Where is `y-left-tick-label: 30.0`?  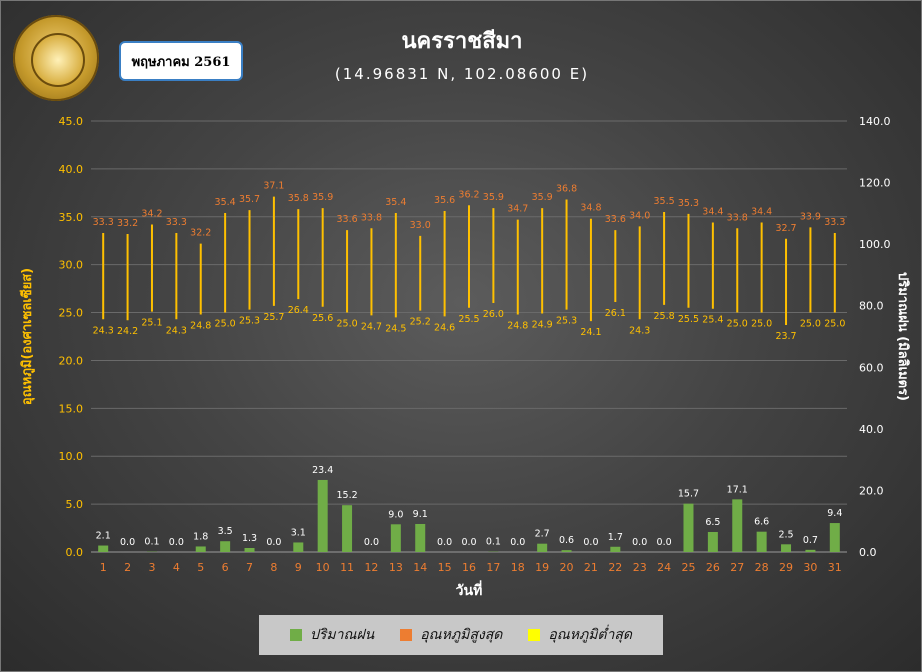 y-left-tick-label: 30.0 is located at coordinates (71, 265).